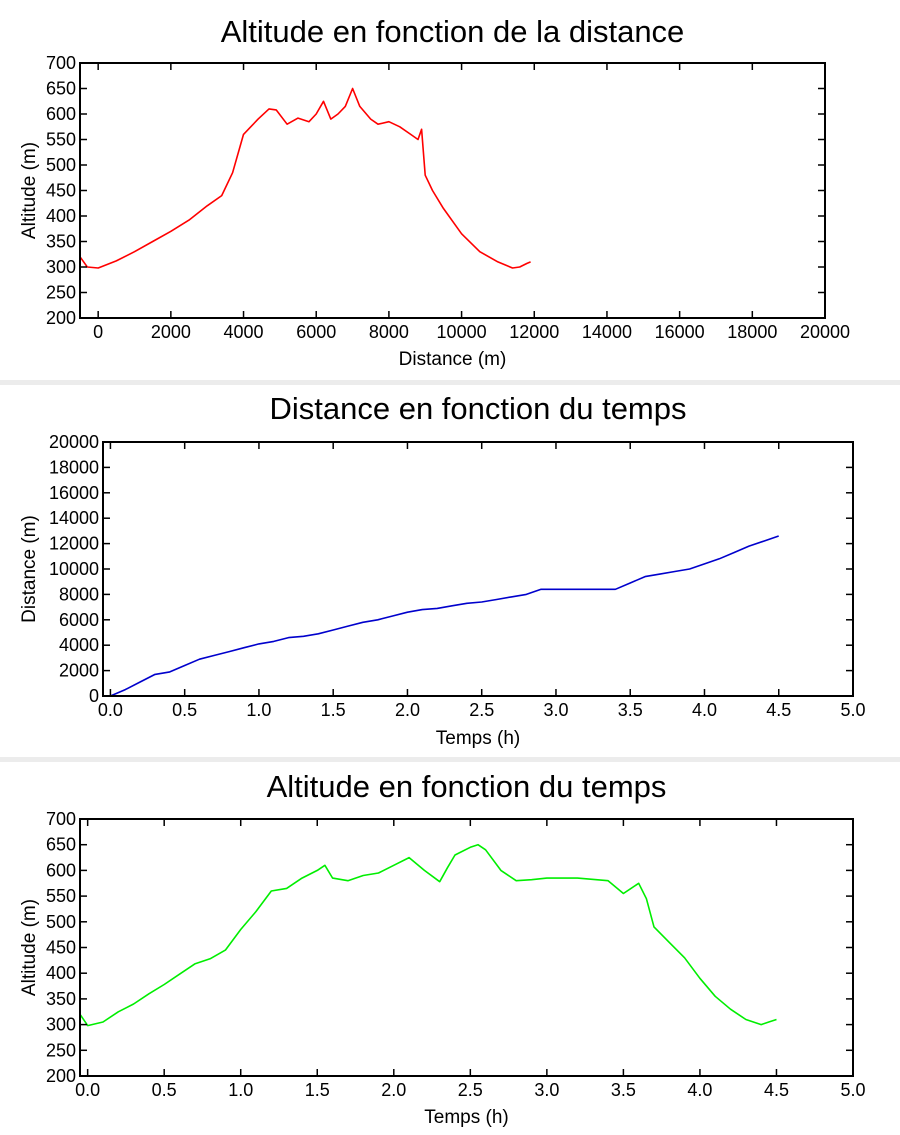  What do you see at coordinates (534, 332) in the screenshot?
I see `x-tick-label: 12000` at bounding box center [534, 332].